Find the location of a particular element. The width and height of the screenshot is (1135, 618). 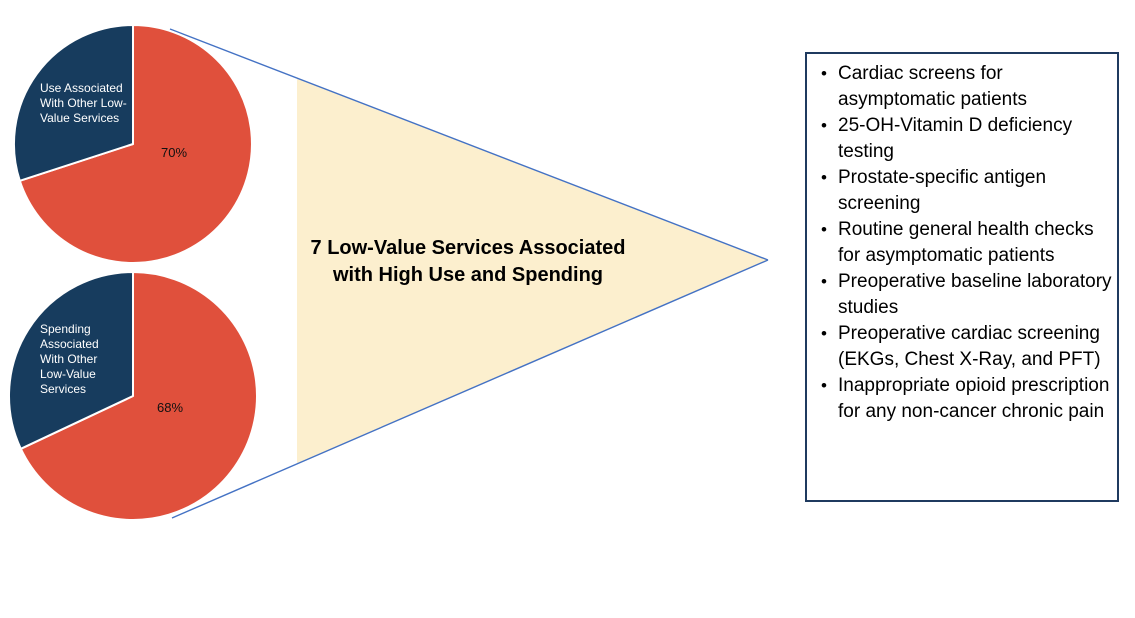

pie-use-pct-label: 70% is located at coordinates (174, 152).